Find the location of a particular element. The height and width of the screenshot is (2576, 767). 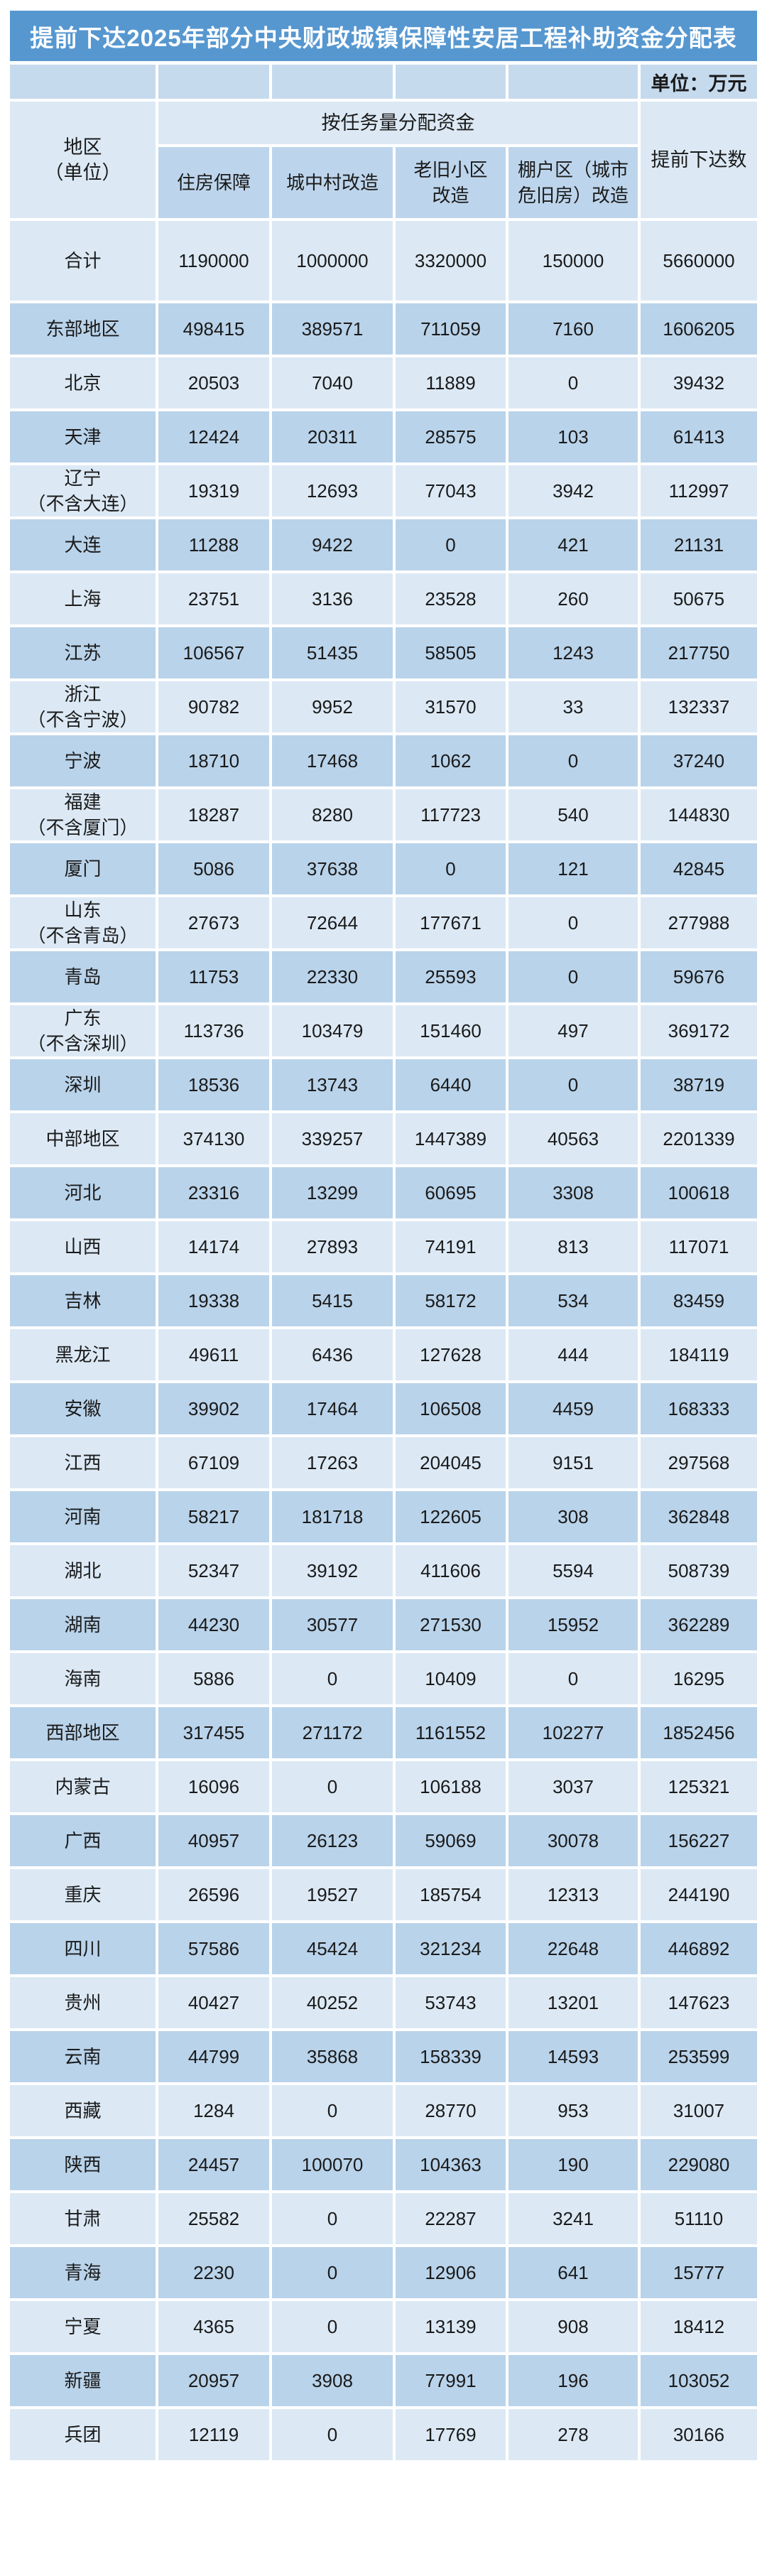

value-urban-village-renovation: 0 is located at coordinates (332, 1678).